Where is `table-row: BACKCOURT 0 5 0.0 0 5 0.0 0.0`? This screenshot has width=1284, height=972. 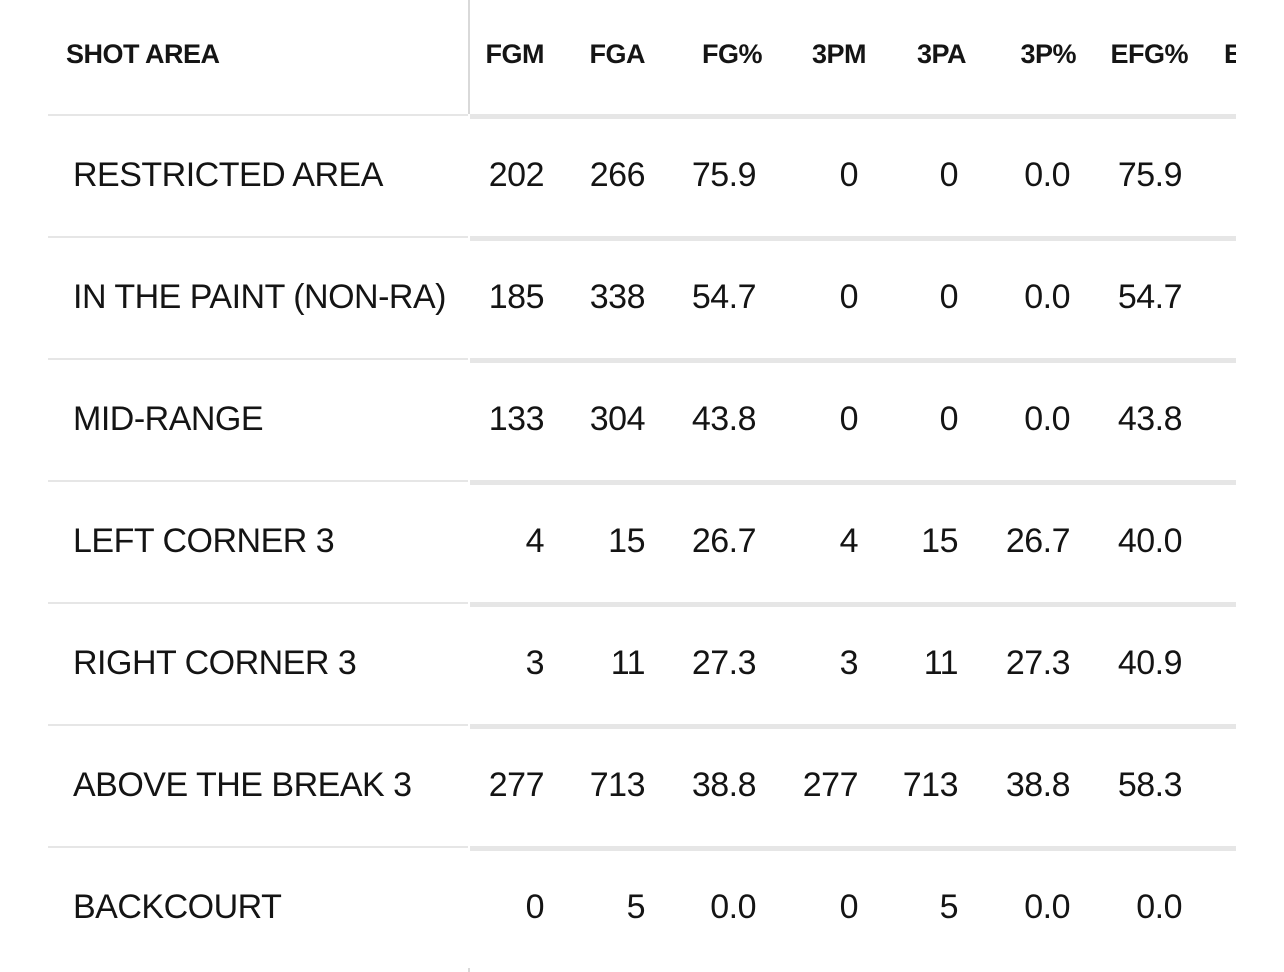 table-row: BACKCOURT 0 5 0.0 0 5 0.0 0.0 is located at coordinates (642, 907).